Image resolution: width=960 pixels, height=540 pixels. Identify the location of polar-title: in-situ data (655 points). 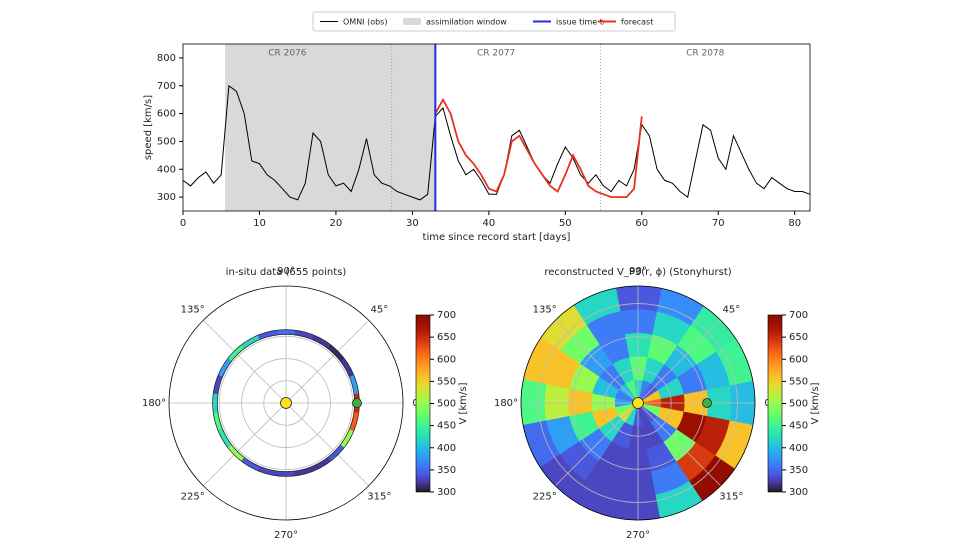
(286, 272).